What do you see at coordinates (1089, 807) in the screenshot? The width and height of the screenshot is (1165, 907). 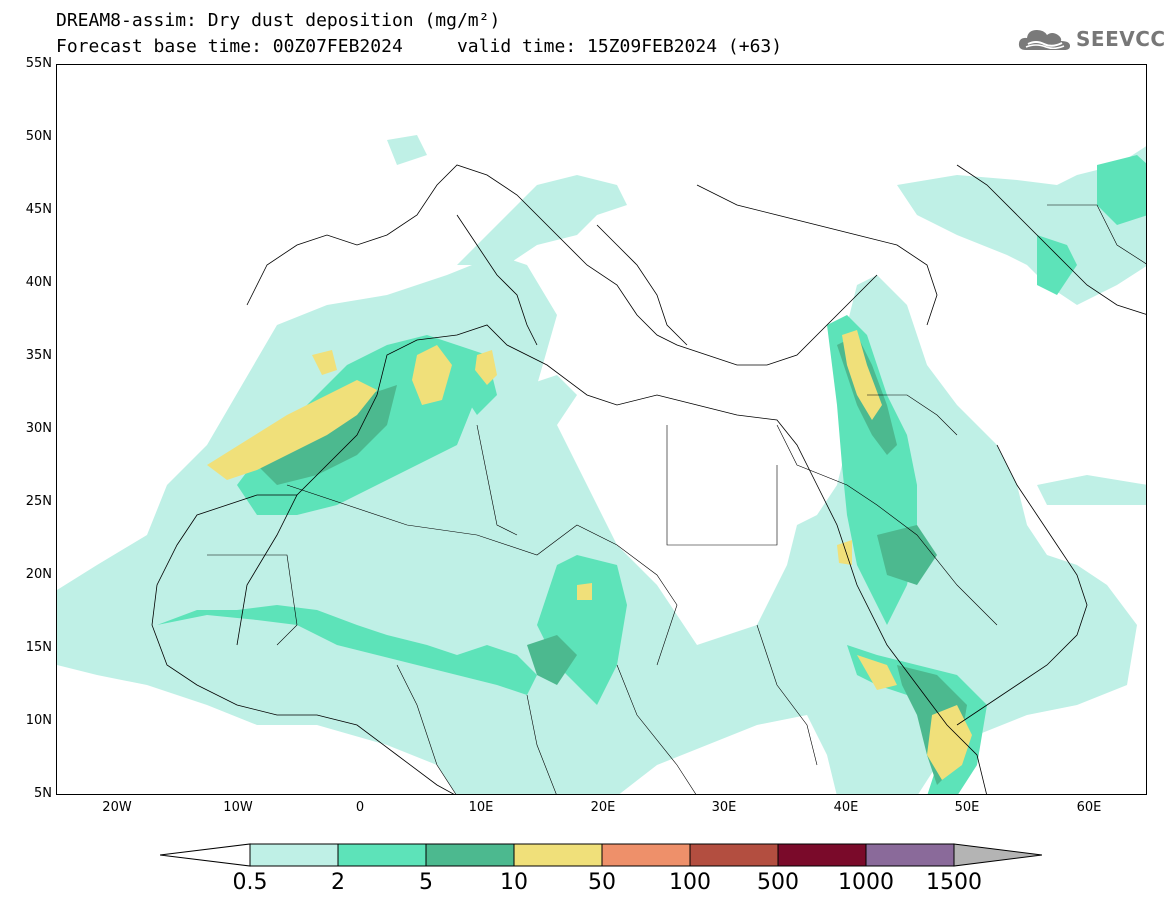 I see `lon-label-60e: 60E` at bounding box center [1089, 807].